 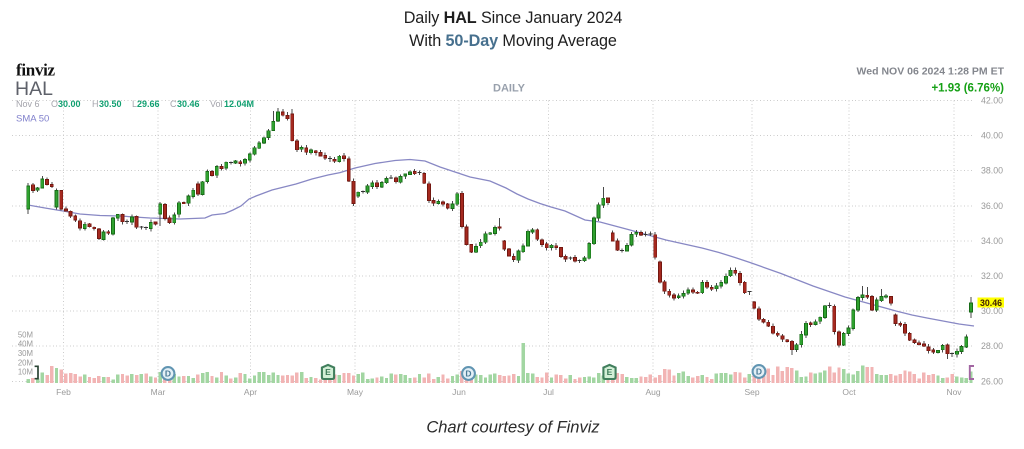 What do you see at coordinates (992, 101) in the screenshot?
I see `svg-text: 42.00` at bounding box center [992, 101].